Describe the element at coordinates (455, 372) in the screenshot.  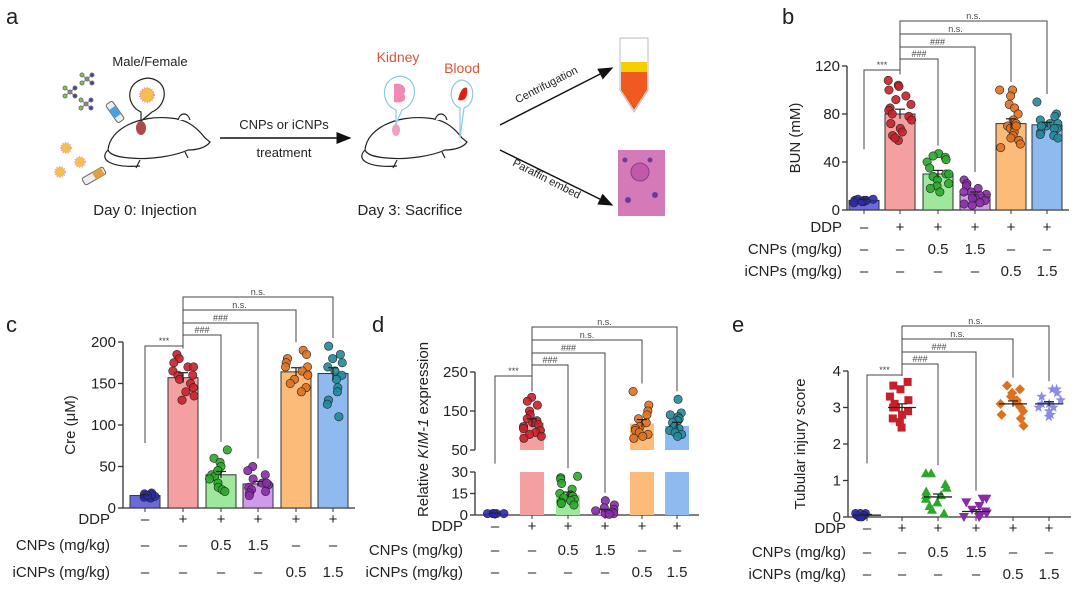
I see `y-tick-label: 250` at that location.